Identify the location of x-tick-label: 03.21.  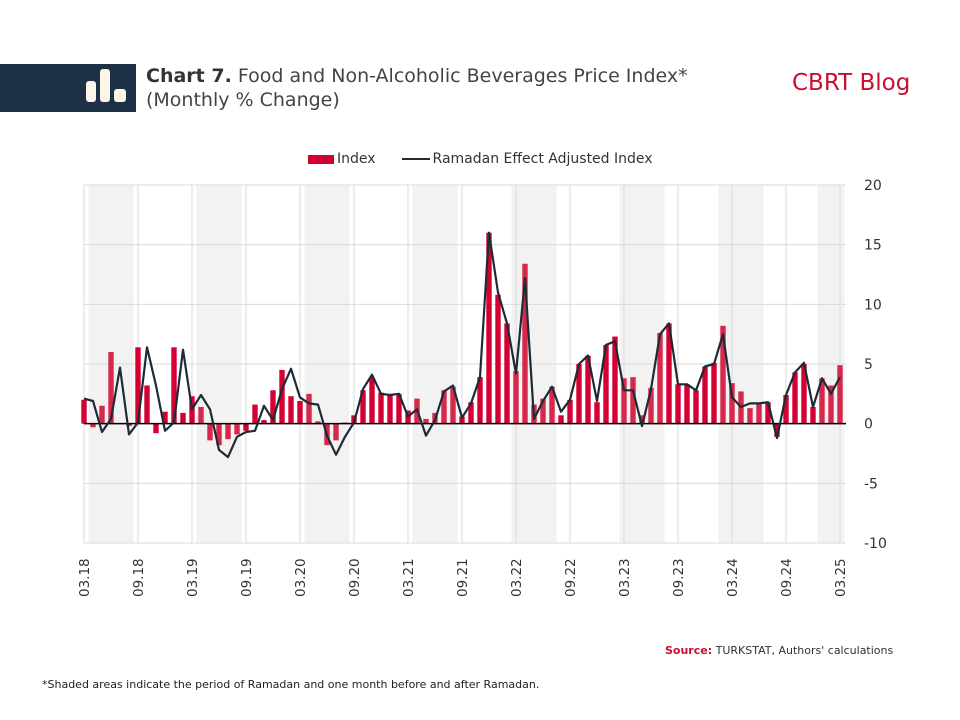
(409, 577).